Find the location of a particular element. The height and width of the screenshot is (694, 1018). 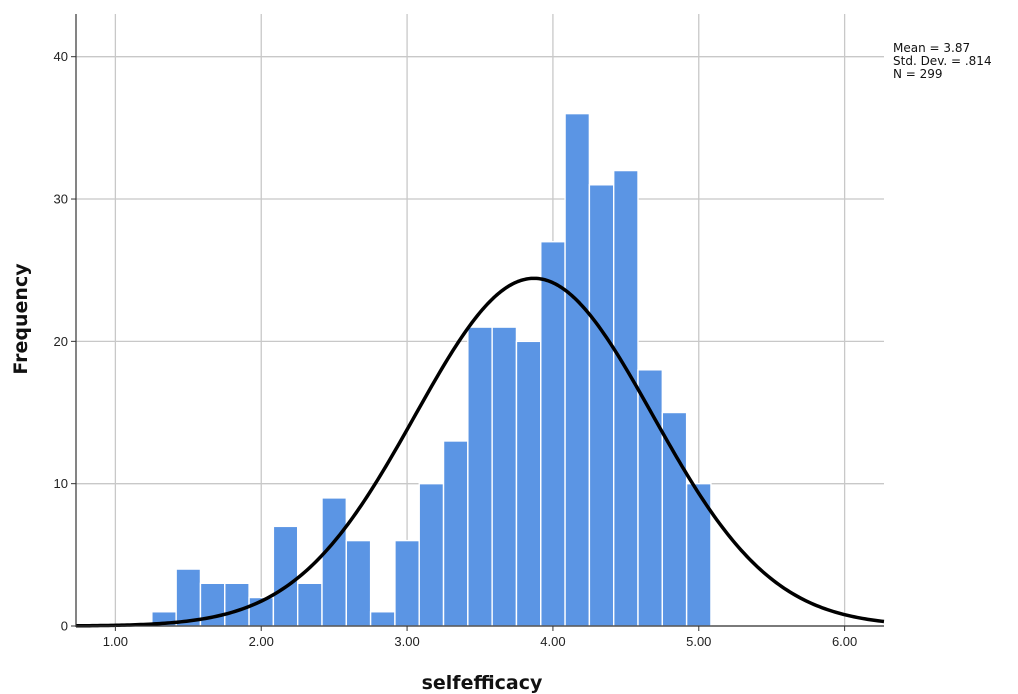

y-tick-label: 10 is located at coordinates (61, 483).